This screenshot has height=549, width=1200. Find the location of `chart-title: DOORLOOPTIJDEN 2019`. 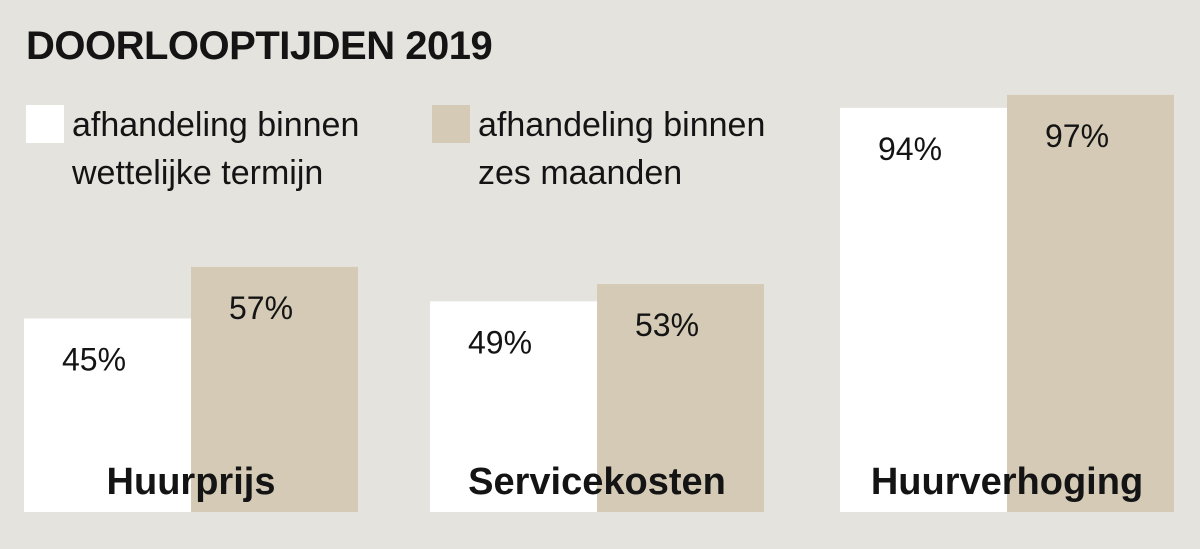

chart-title: DOORLOOPTIJDEN 2019 is located at coordinates (259, 46).